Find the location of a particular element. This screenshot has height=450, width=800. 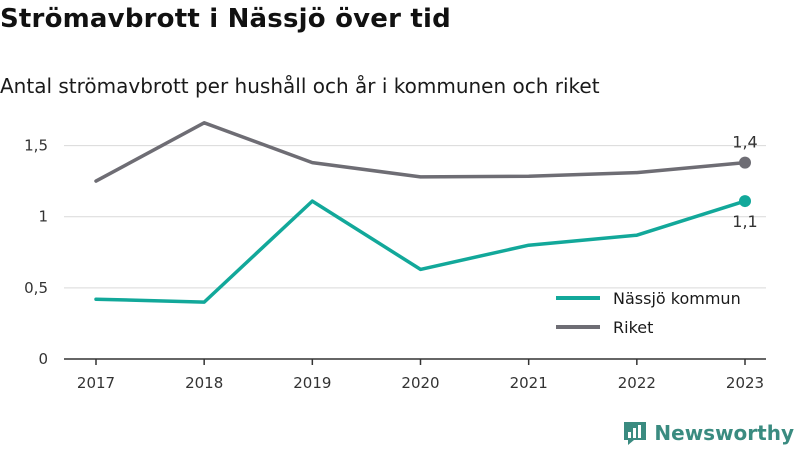

y-tick-label: 0,5 is located at coordinates (36, 288).